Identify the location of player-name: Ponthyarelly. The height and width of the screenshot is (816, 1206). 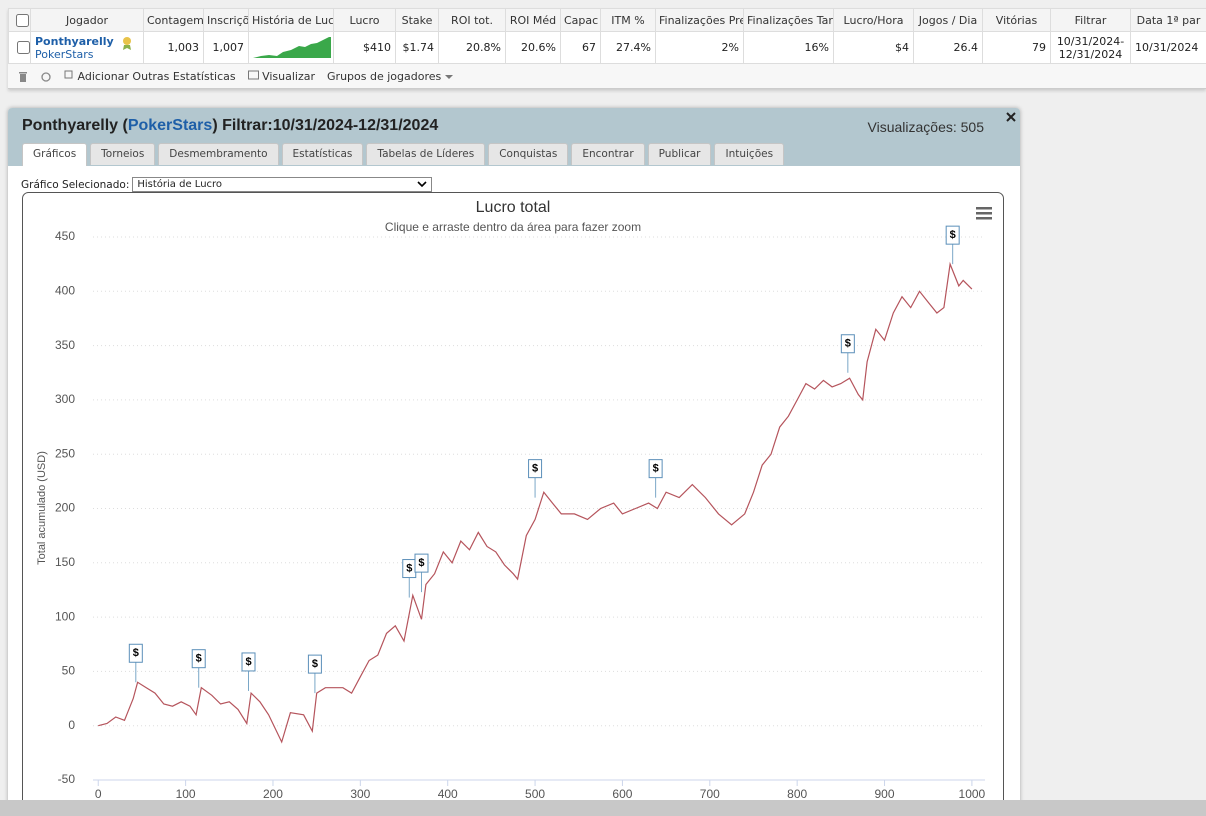
(74, 41).